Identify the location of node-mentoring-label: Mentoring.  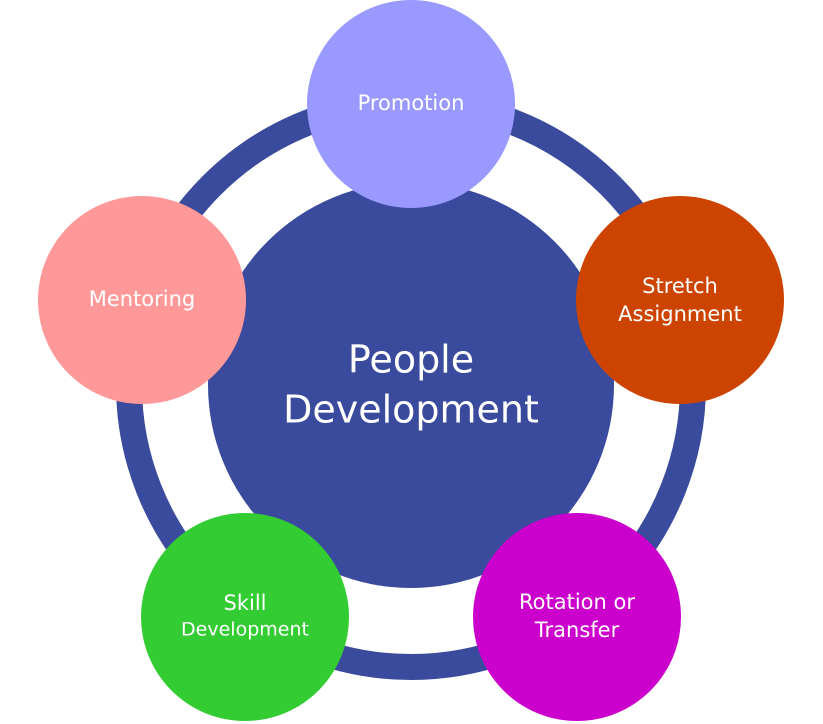
(142, 299).